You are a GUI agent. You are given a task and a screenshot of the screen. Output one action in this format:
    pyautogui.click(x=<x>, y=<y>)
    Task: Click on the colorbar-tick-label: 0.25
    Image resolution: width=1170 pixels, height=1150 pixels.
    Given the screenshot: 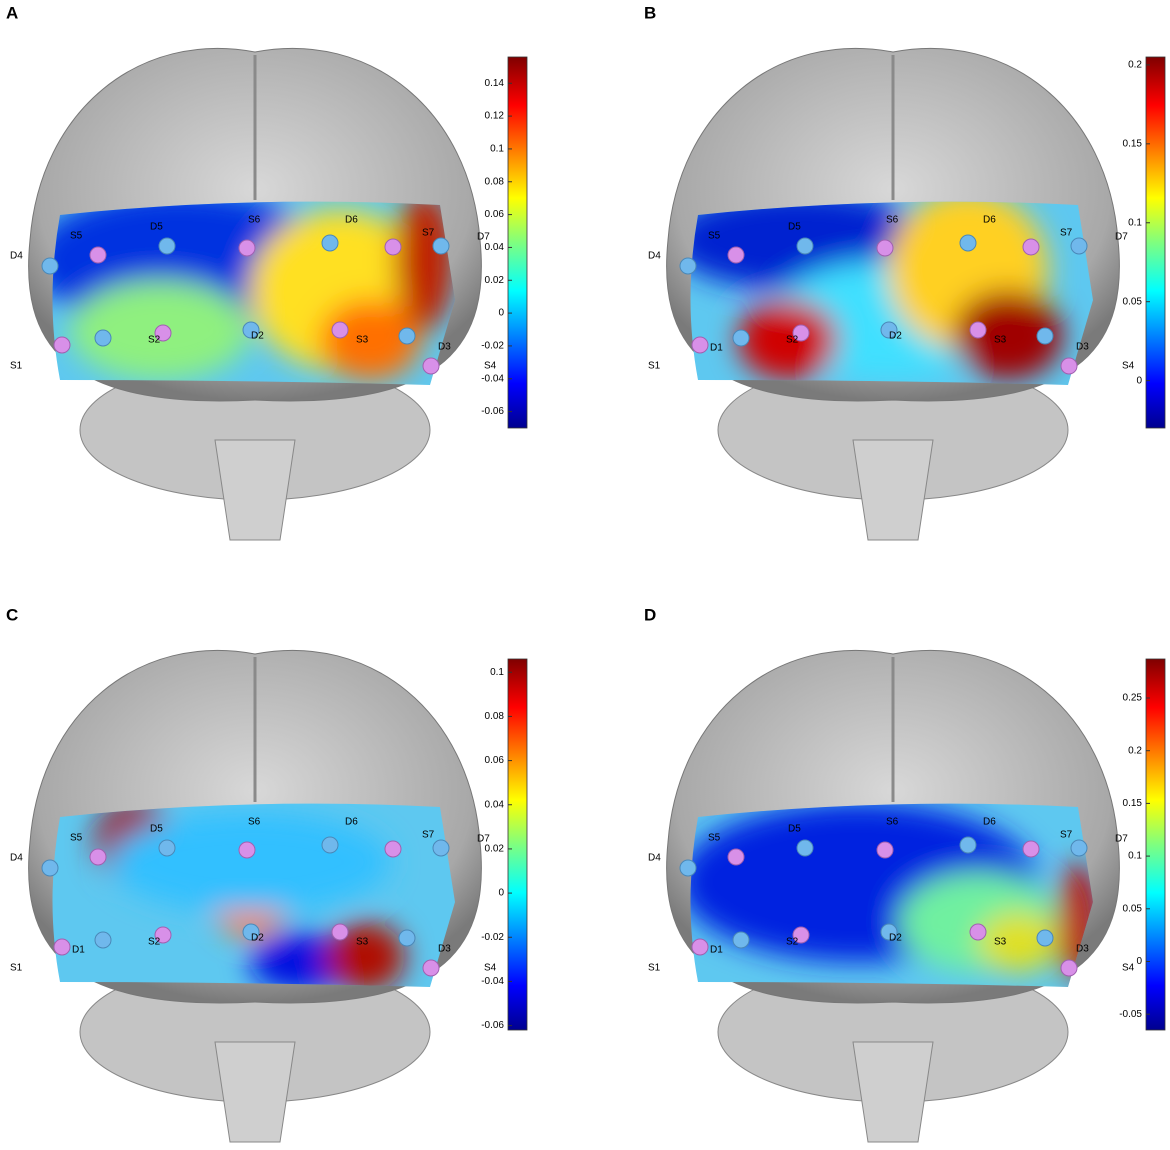 What is the action you would take?
    pyautogui.click(x=1133, y=698)
    